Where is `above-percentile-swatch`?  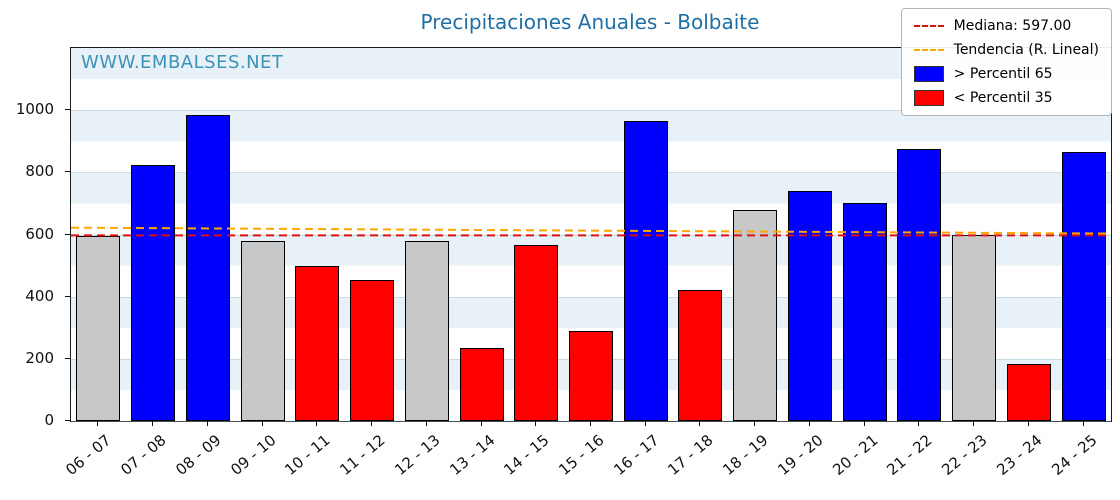 above-percentile-swatch is located at coordinates (928, 74).